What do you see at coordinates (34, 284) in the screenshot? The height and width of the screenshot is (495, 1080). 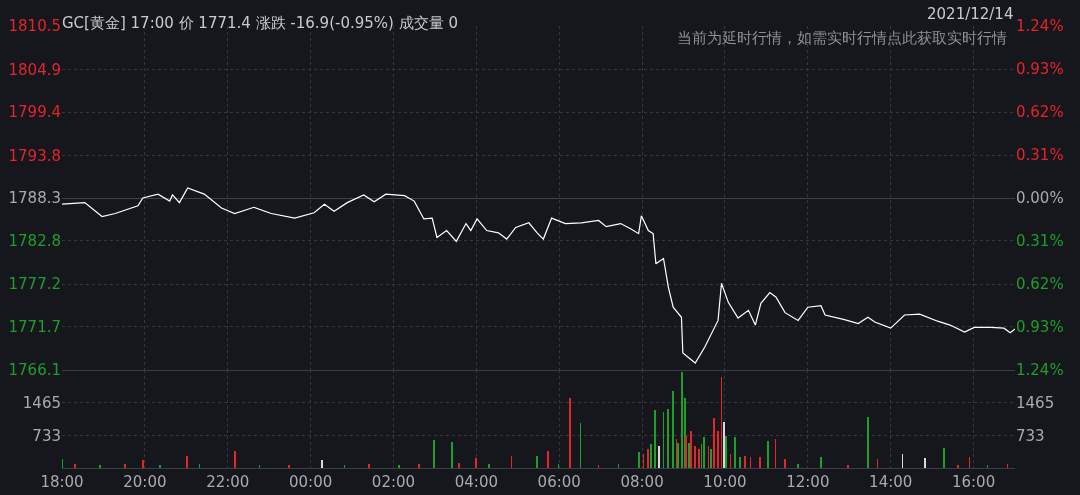 I see `y-tick-label: 1777.2` at bounding box center [34, 284].